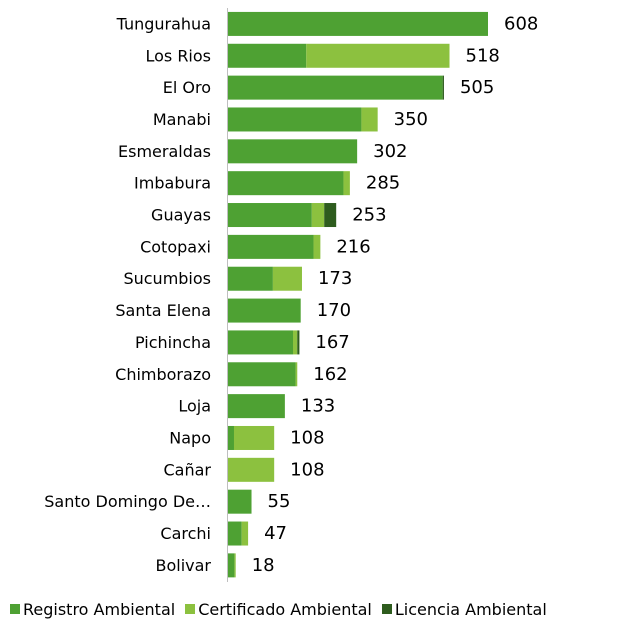 This screenshot has width=634, height=624. Describe the element at coordinates (369, 215) in the screenshot. I see `value-label: 253` at that location.